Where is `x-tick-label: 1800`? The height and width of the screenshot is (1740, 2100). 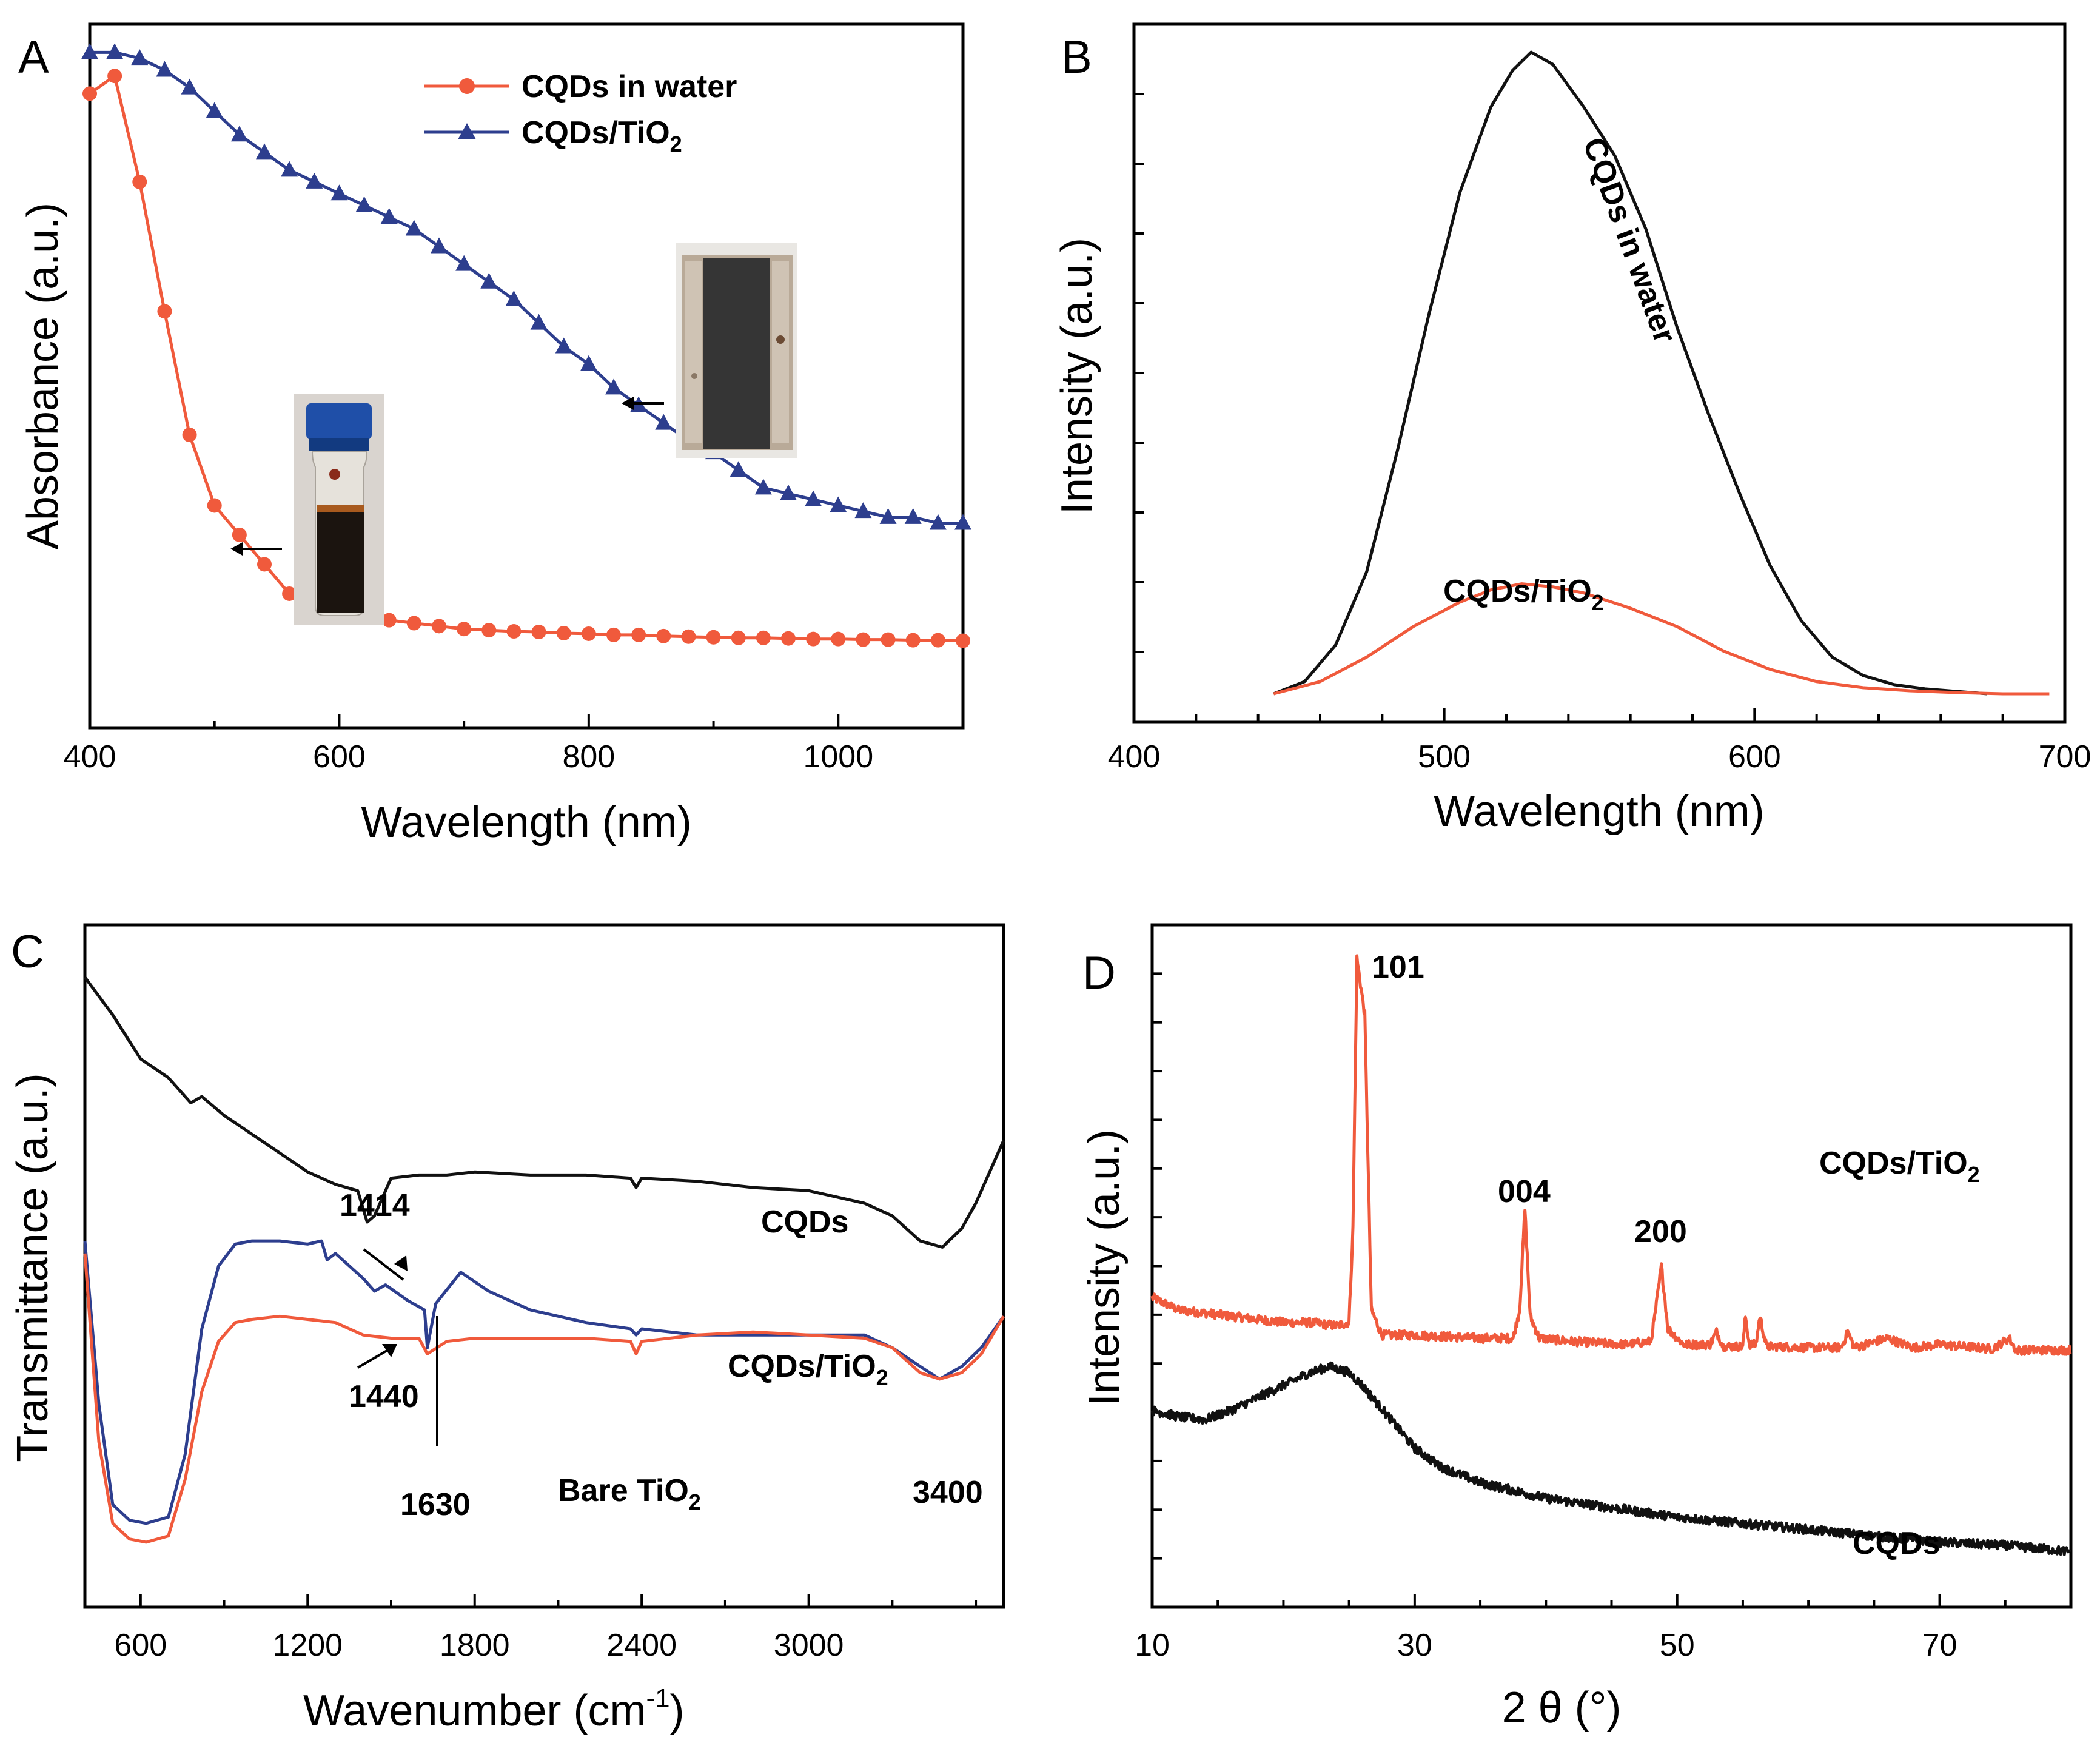
x-tick-label: 1800 is located at coordinates (475, 1645).